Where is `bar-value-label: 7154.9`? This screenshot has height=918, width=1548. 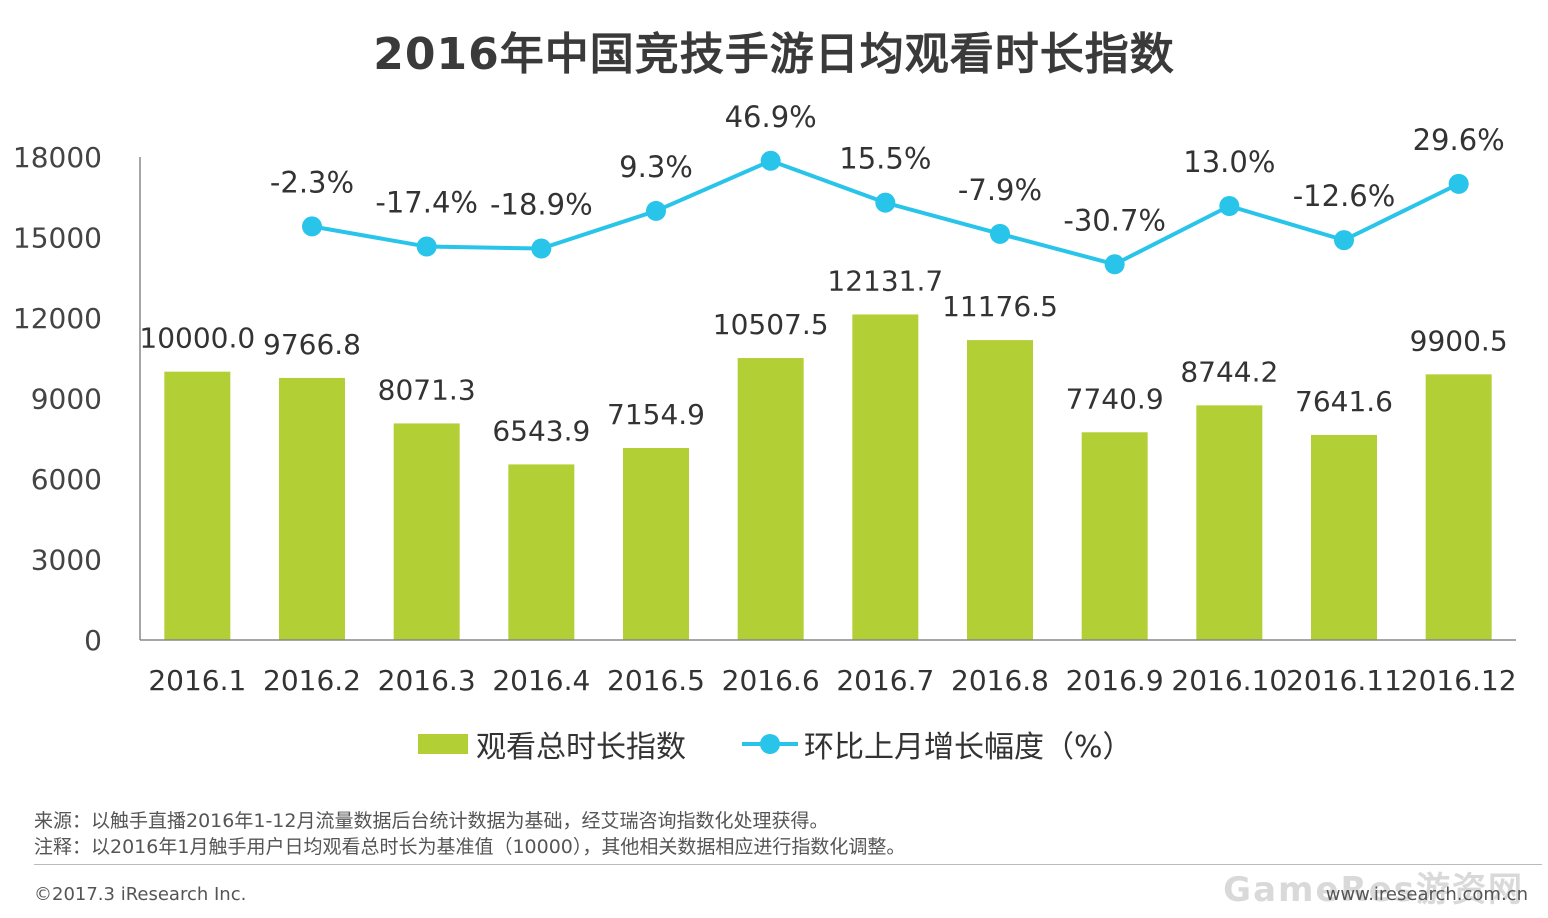 bar-value-label: 7154.9 is located at coordinates (656, 414).